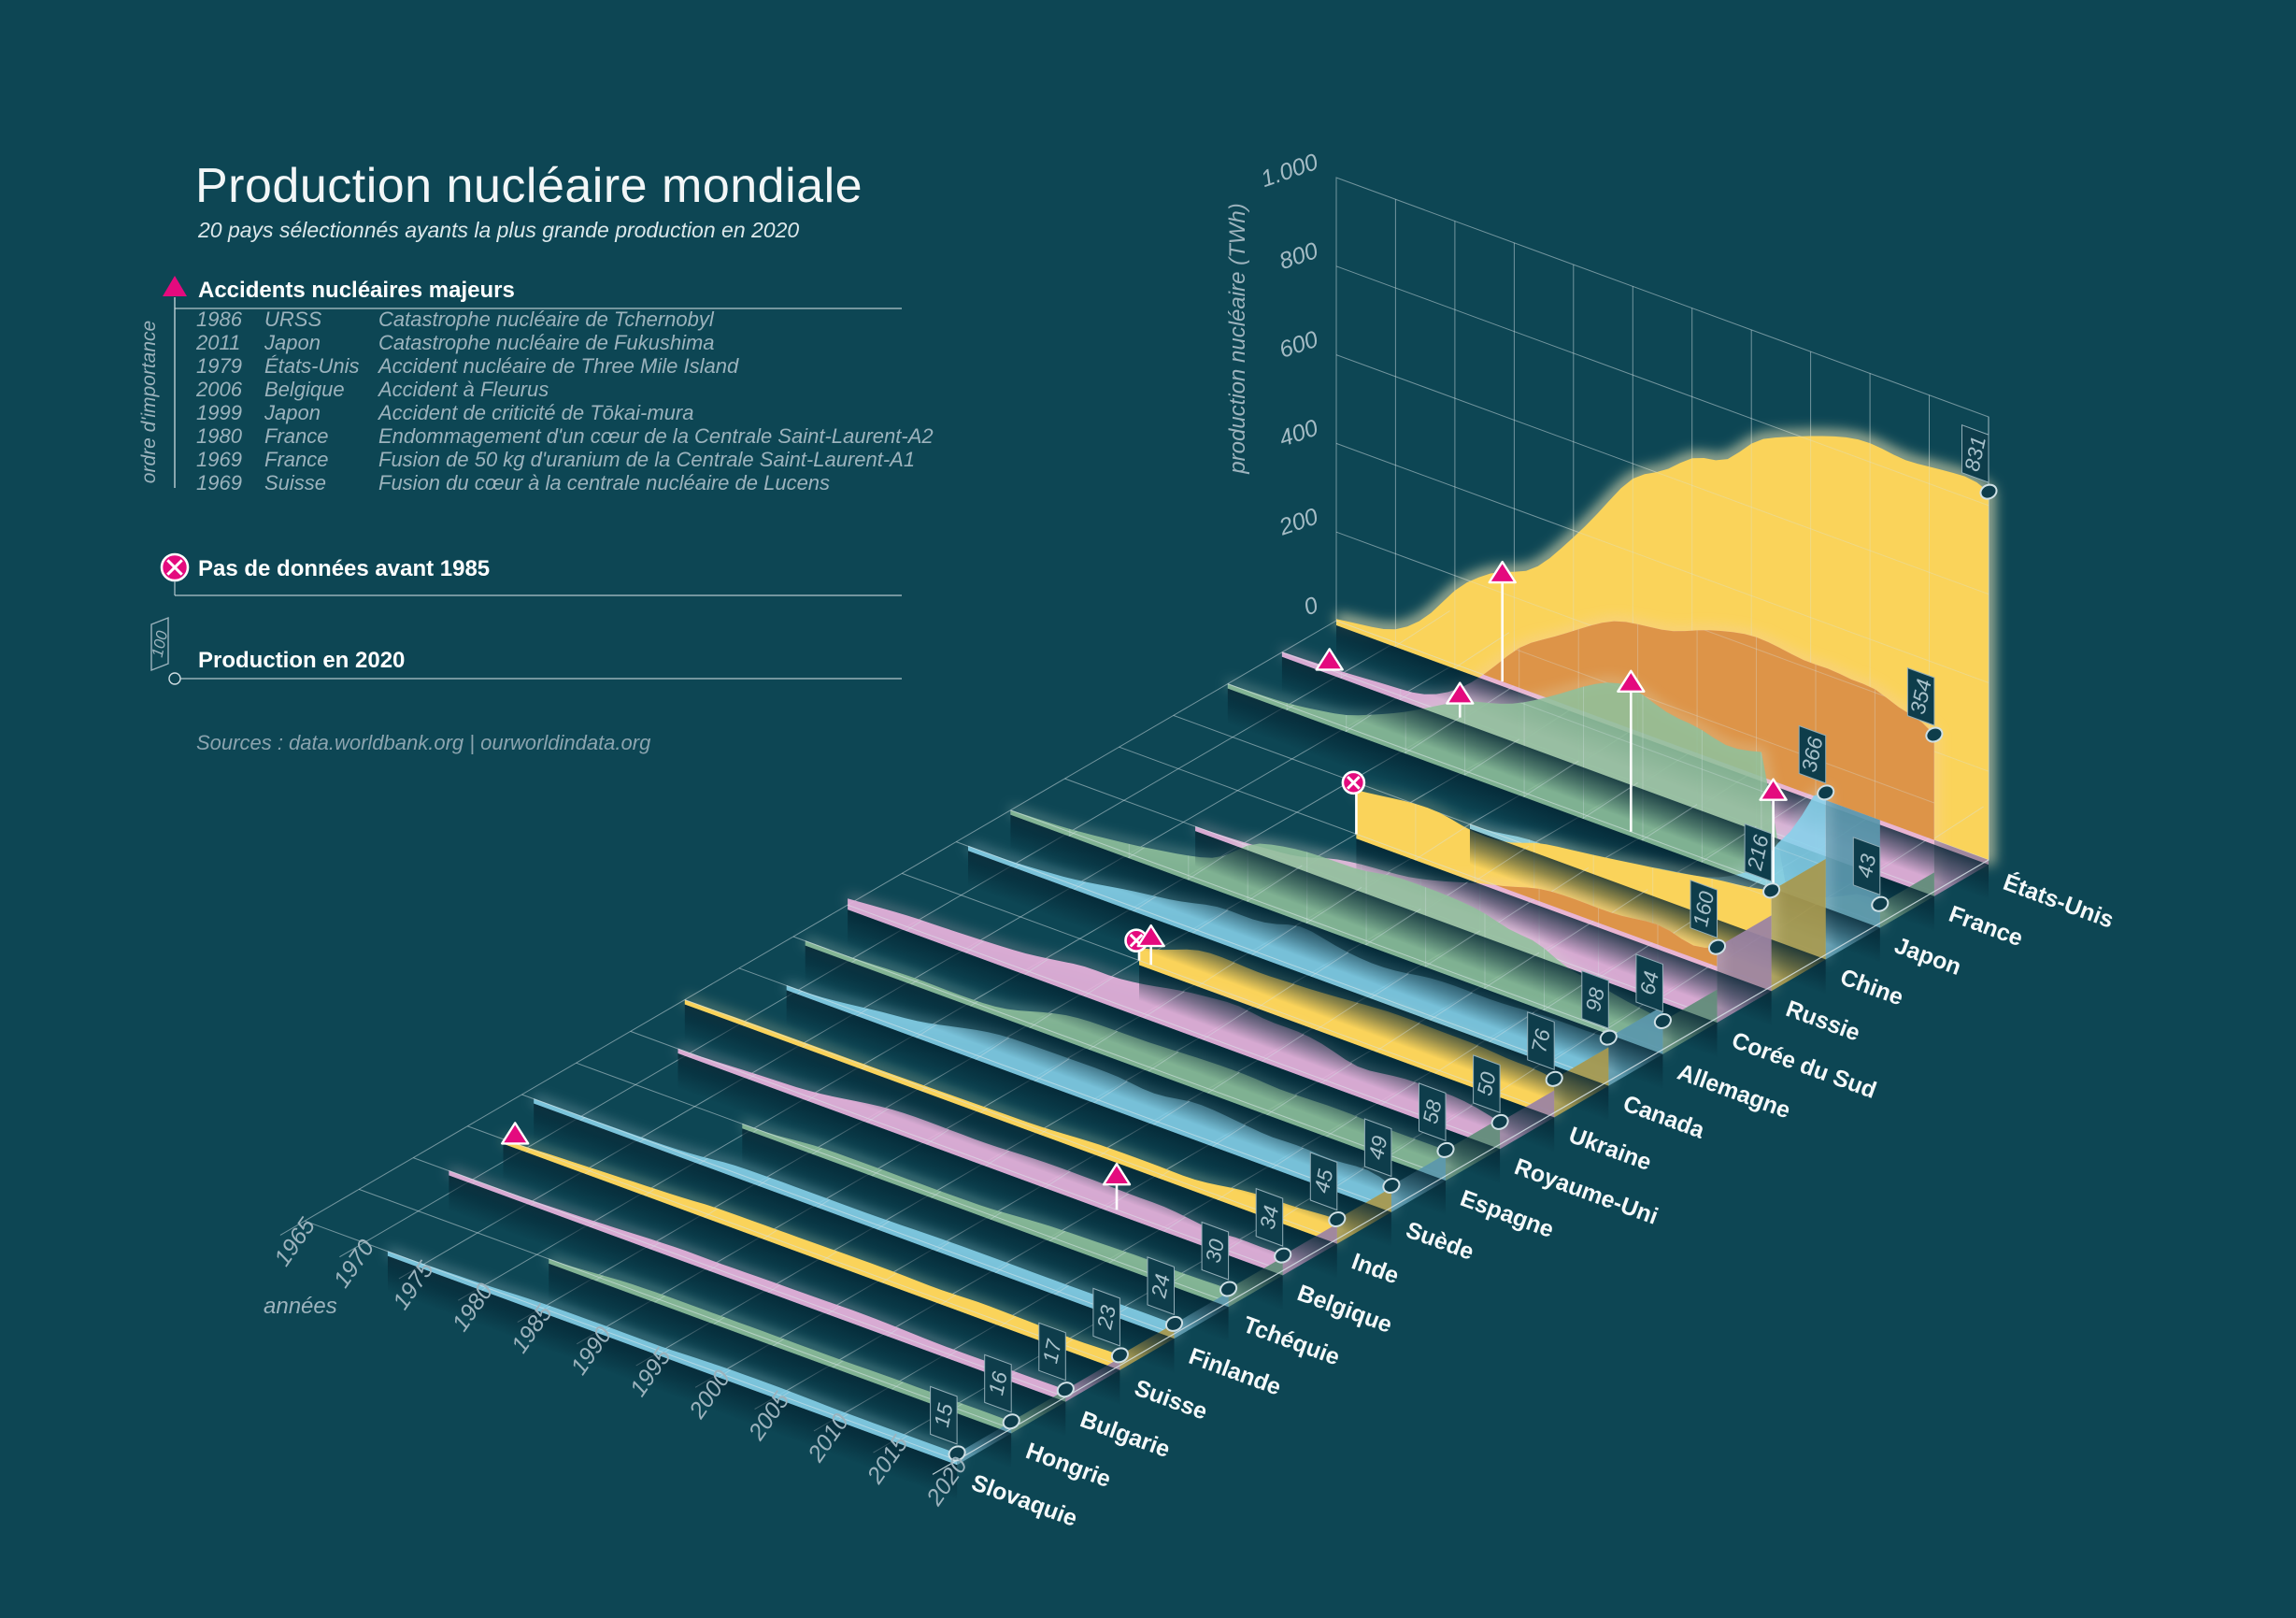 The height and width of the screenshot is (1618, 2296). I want to click on svg-text: Accident à Fleurus, so click(463, 389).